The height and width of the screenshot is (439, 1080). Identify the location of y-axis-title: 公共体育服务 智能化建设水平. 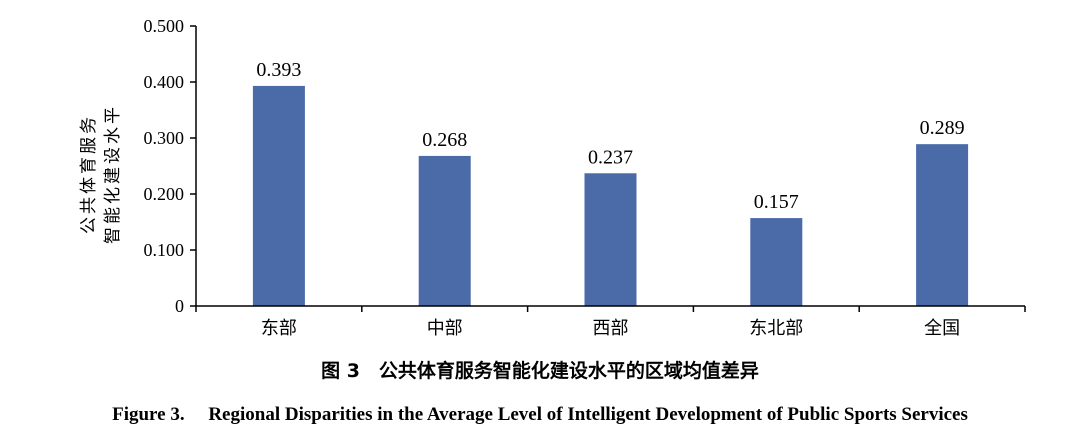
(101, 174).